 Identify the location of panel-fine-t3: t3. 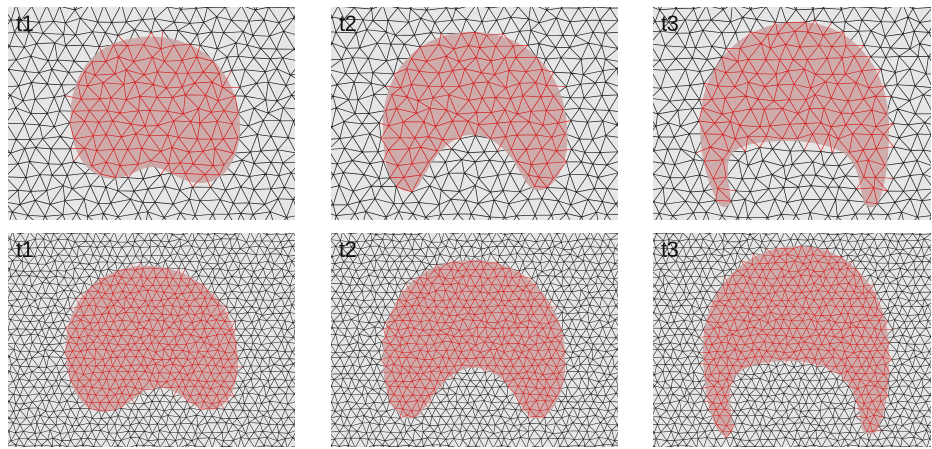
(792, 340).